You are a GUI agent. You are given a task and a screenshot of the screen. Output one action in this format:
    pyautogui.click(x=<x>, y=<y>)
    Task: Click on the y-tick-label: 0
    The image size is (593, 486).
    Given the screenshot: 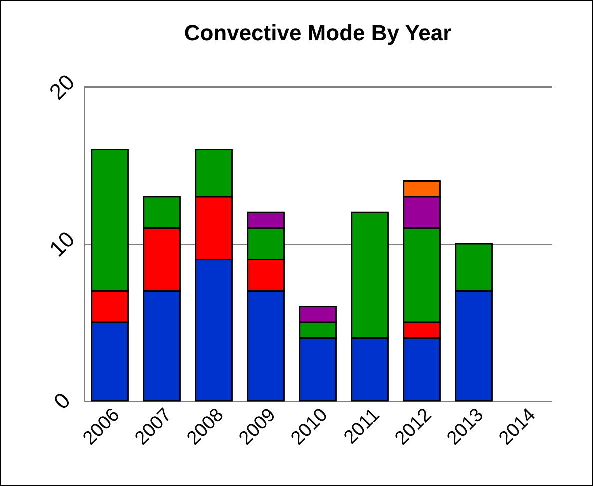 What is the action you would take?
    pyautogui.click(x=62, y=401)
    